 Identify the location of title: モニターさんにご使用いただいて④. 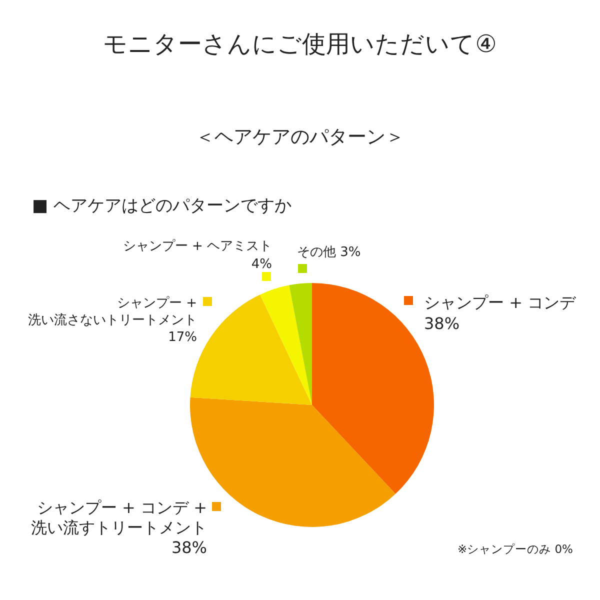
(300, 44).